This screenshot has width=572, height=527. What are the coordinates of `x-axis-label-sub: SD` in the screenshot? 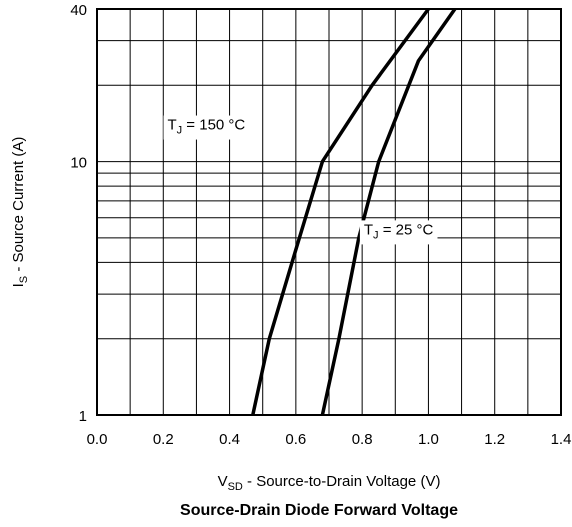 It's located at (235, 487).